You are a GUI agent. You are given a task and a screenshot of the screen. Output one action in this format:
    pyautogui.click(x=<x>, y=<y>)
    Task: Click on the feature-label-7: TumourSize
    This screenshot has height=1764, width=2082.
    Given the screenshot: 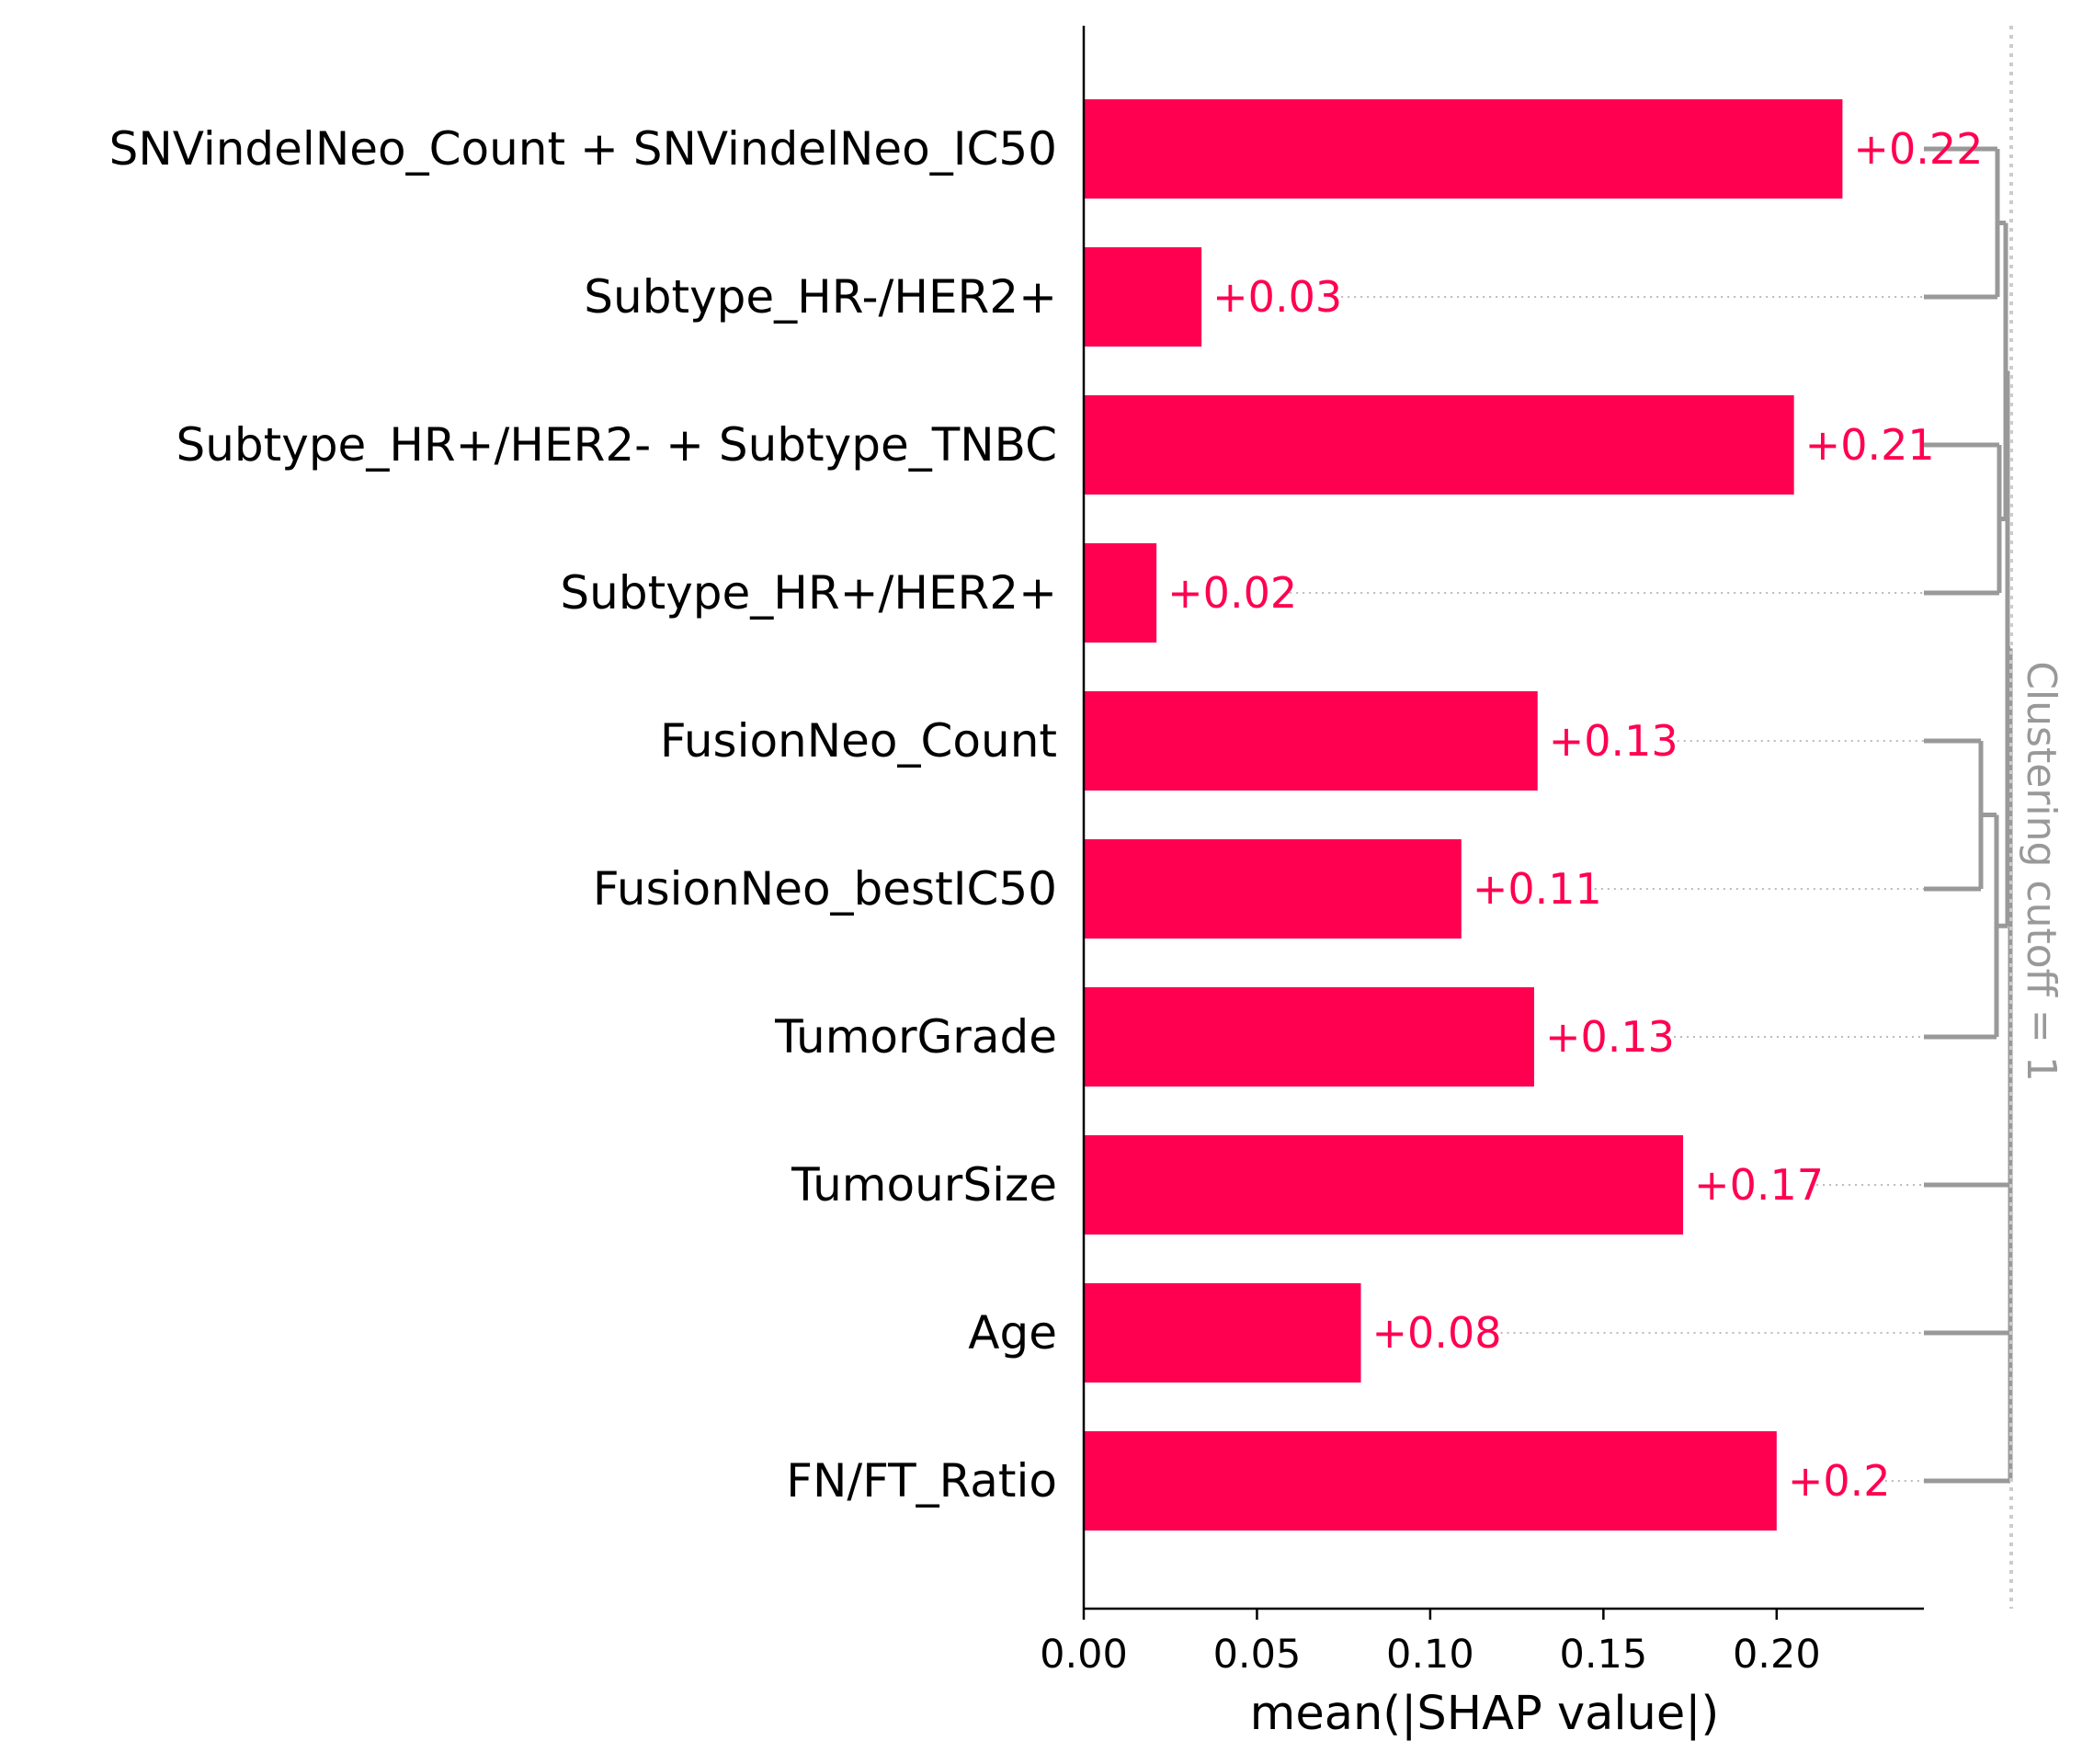 What is the action you would take?
    pyautogui.click(x=924, y=1185)
    